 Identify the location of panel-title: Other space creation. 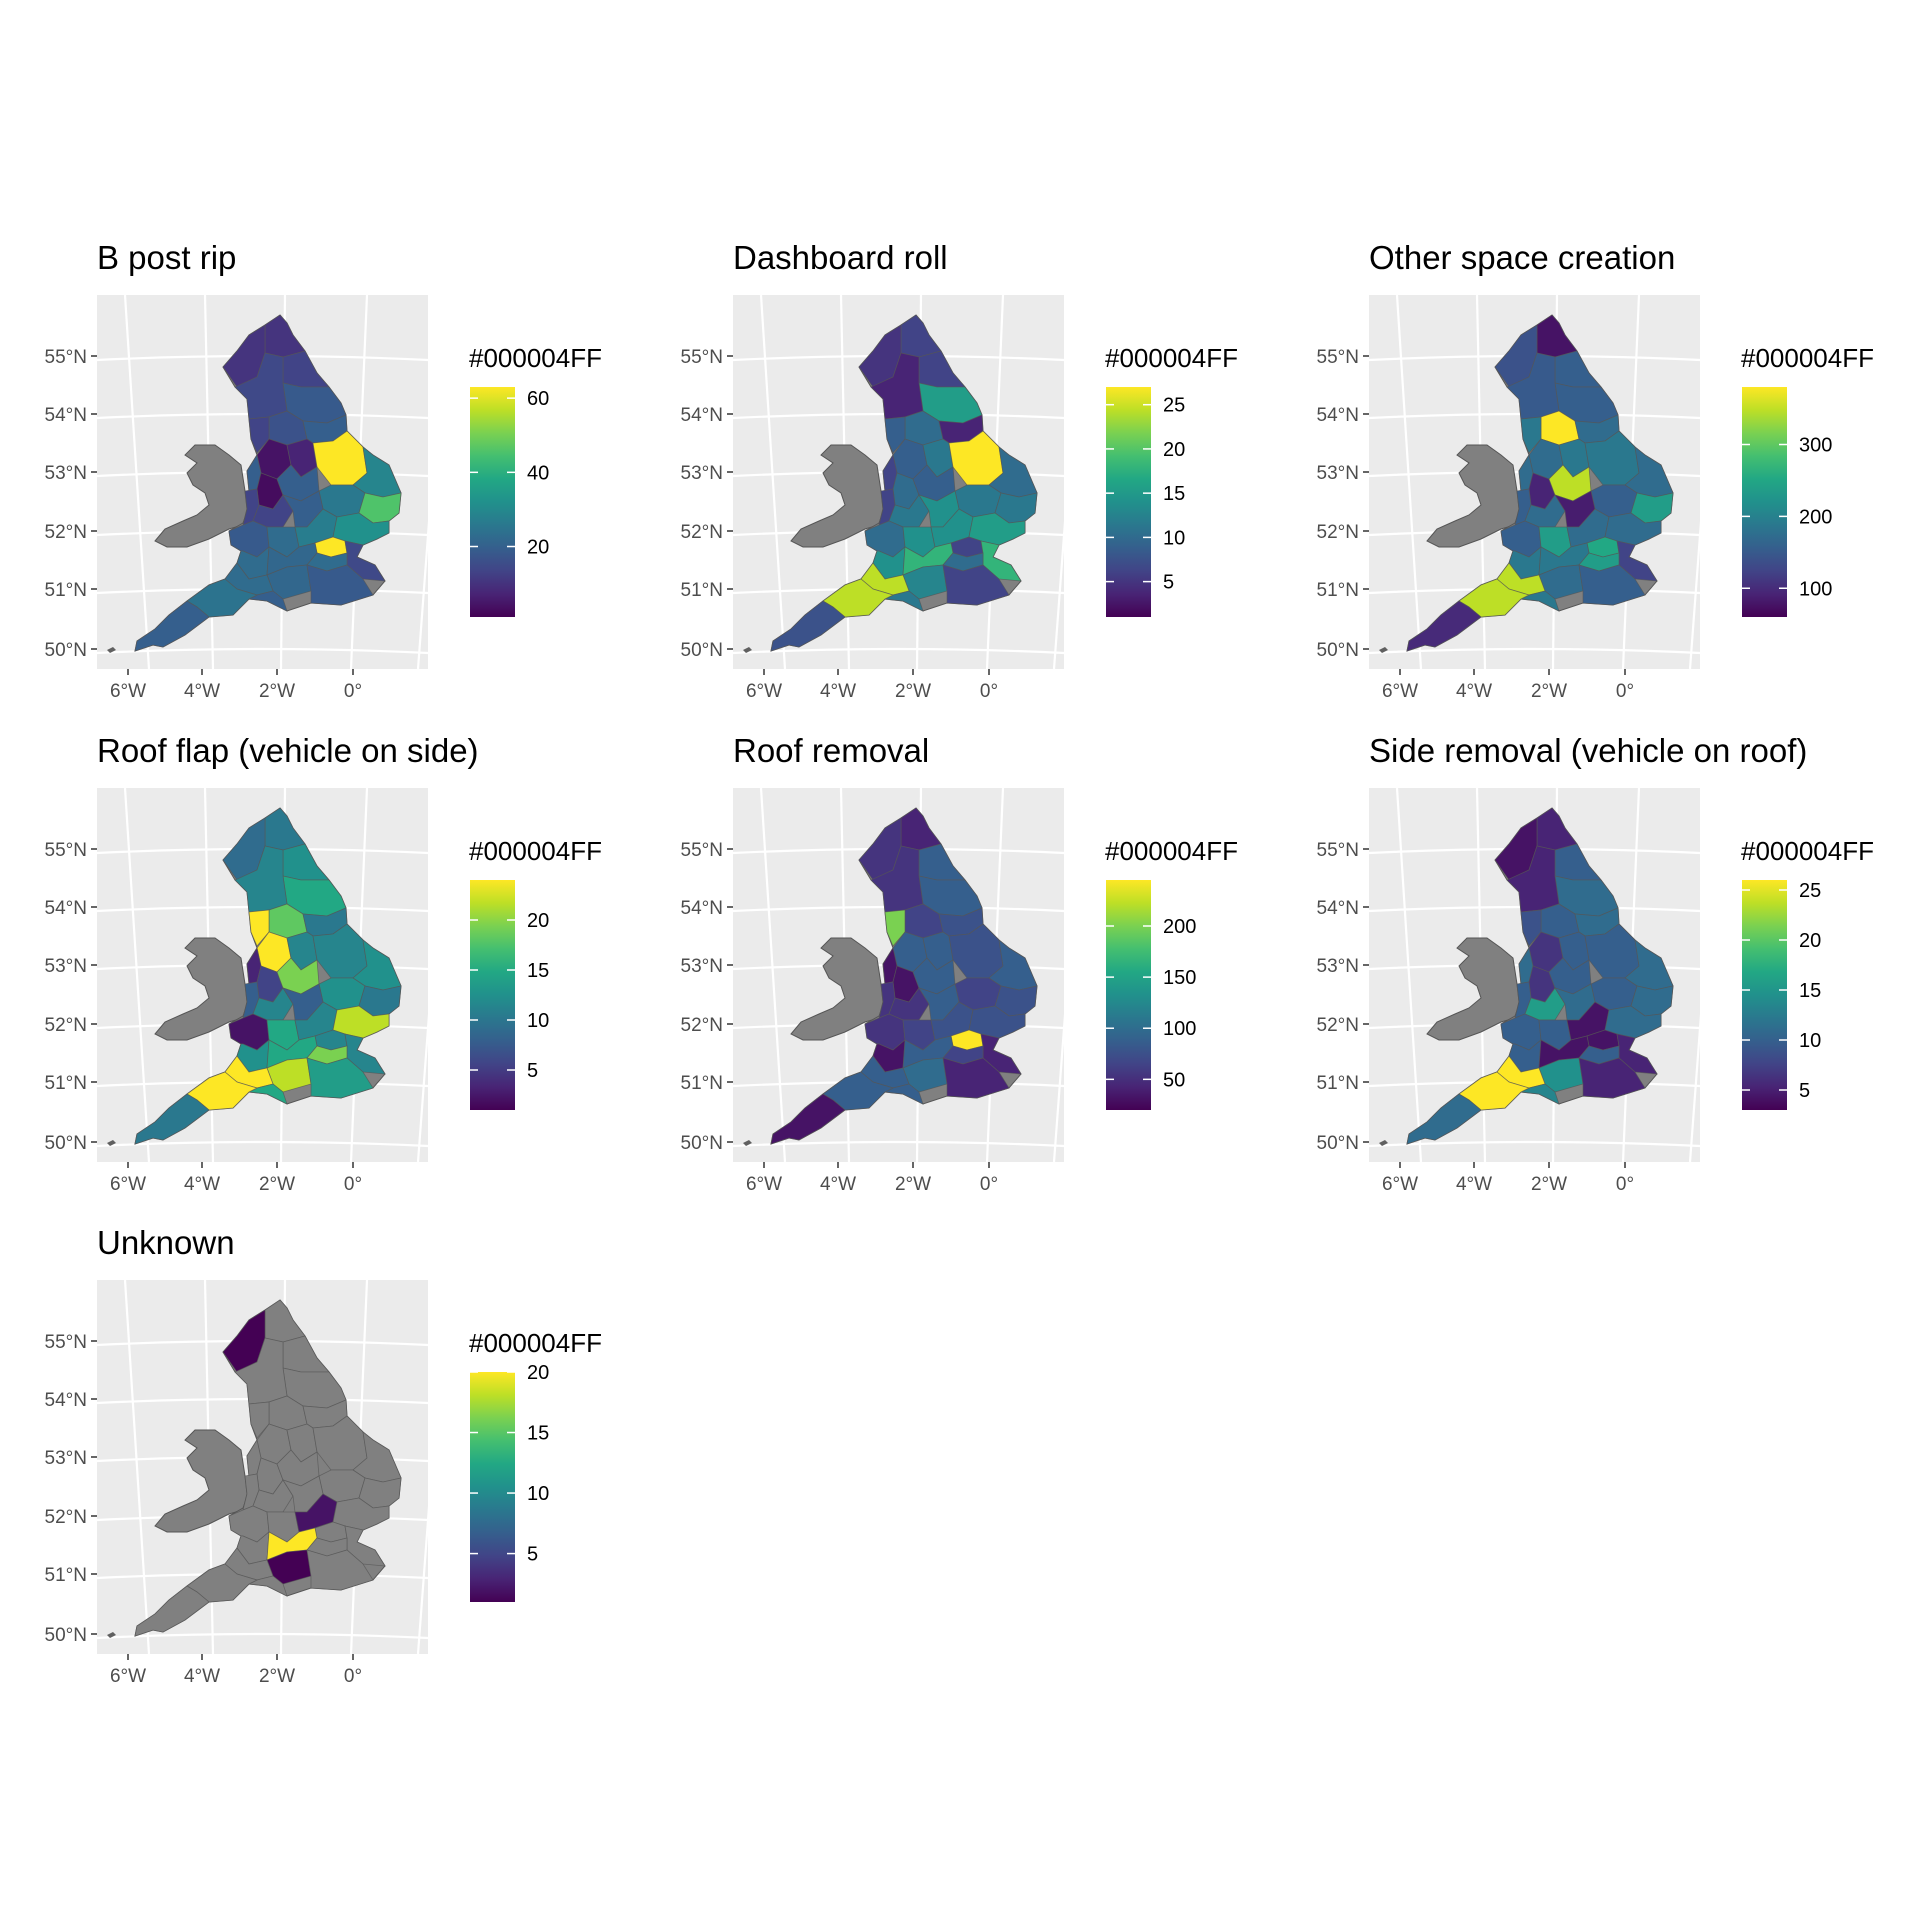
(1522, 257).